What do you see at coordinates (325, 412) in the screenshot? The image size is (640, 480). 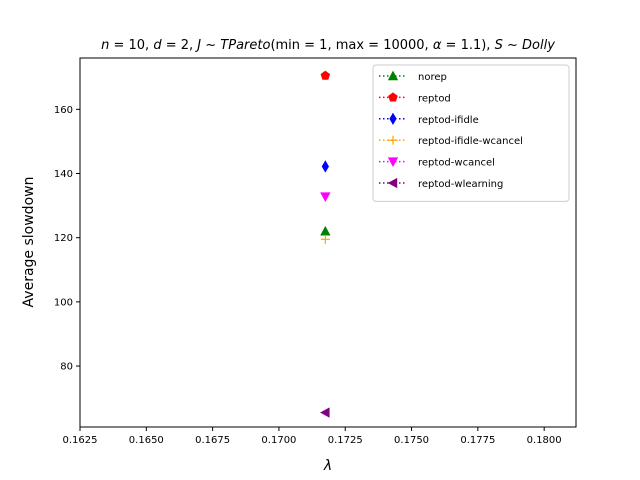 I see `data-point-reptod-wlearning` at bounding box center [325, 412].